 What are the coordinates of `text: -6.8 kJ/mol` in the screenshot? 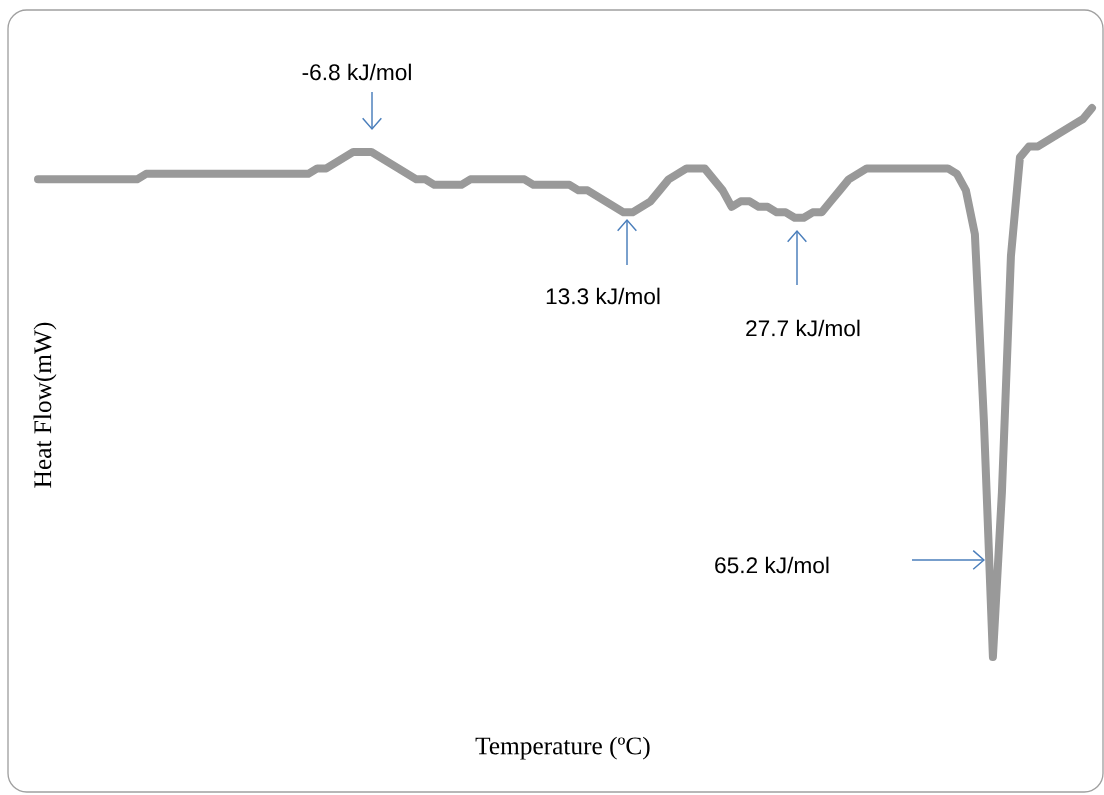 It's located at (356, 72).